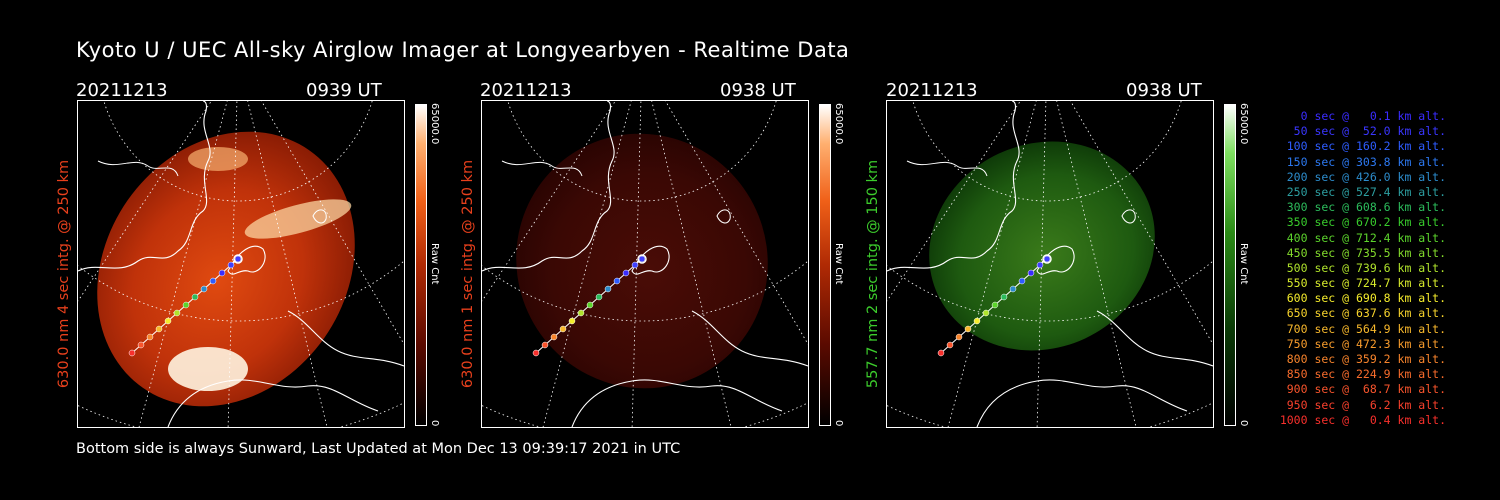 This screenshot has width=1500, height=500. Describe the element at coordinates (1362, 207) in the screenshot. I see `legend-row: 300 sec @ 608.6 km alt.` at that location.